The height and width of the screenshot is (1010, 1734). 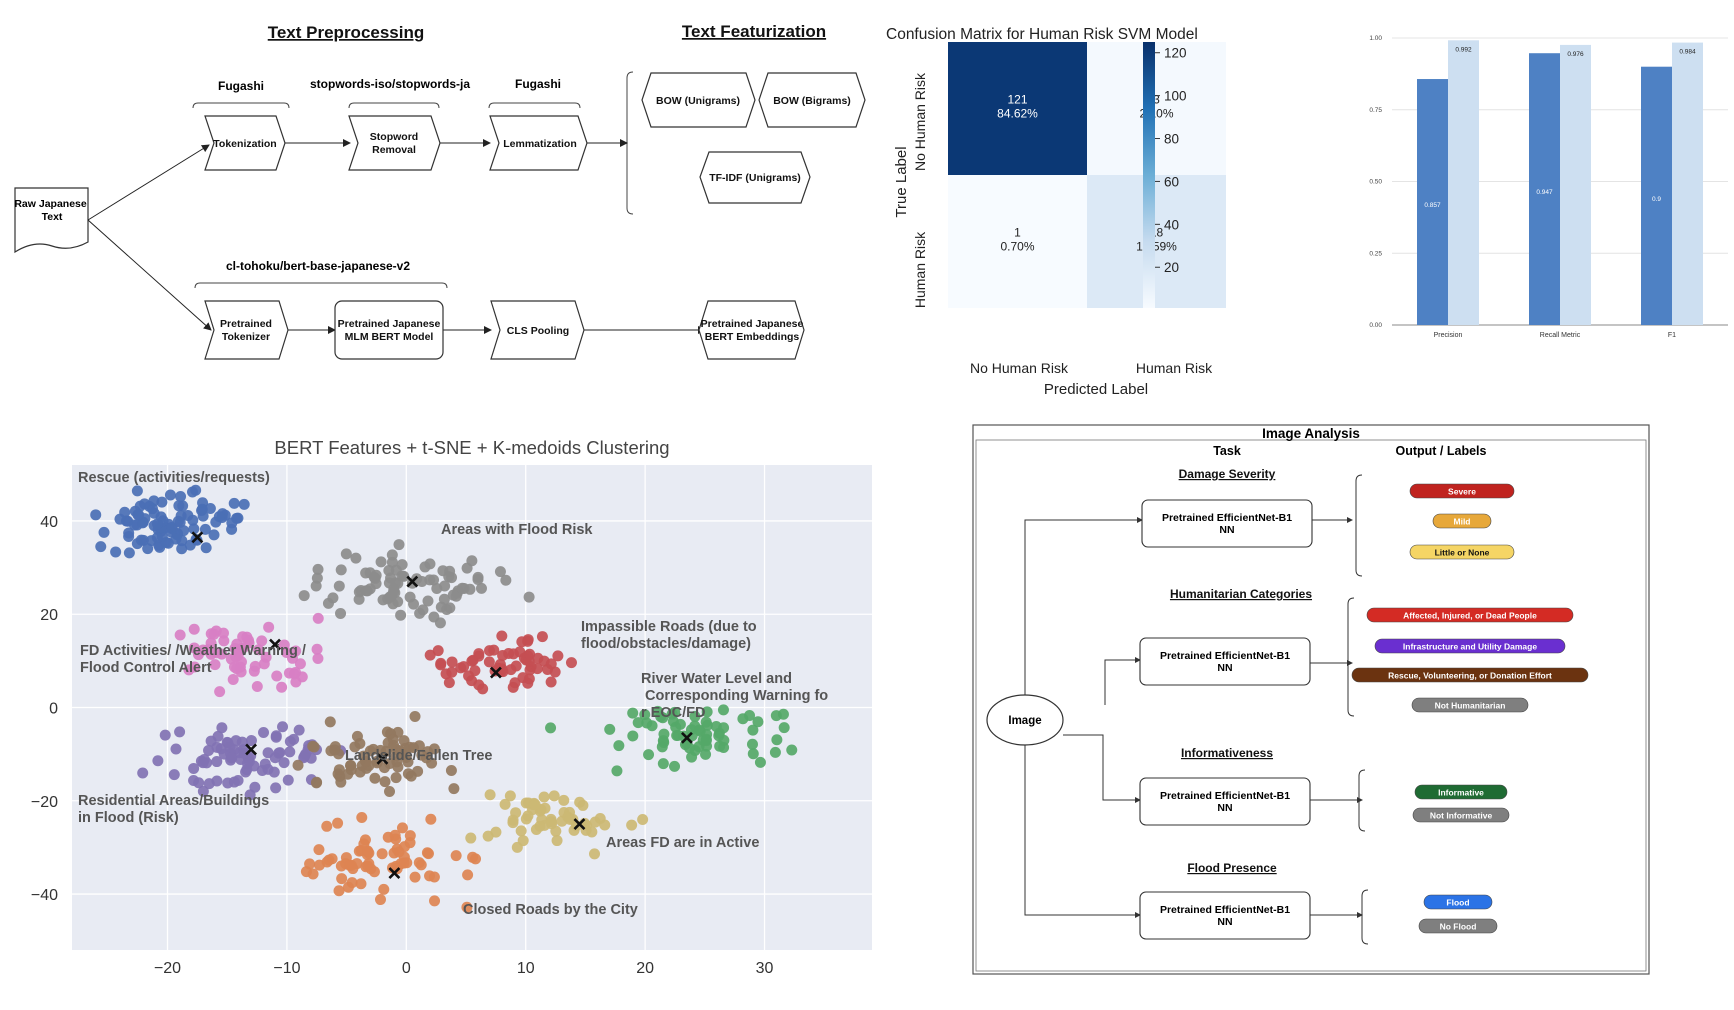 What do you see at coordinates (1232, 868) in the screenshot?
I see `task-title: Flood Presence` at bounding box center [1232, 868].